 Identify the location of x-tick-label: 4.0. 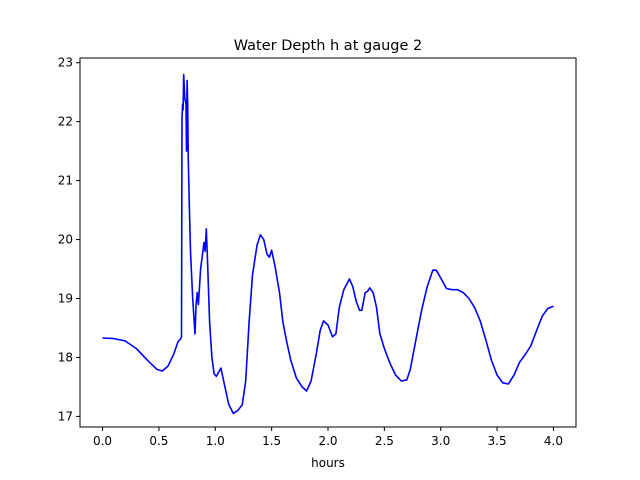
(553, 441).